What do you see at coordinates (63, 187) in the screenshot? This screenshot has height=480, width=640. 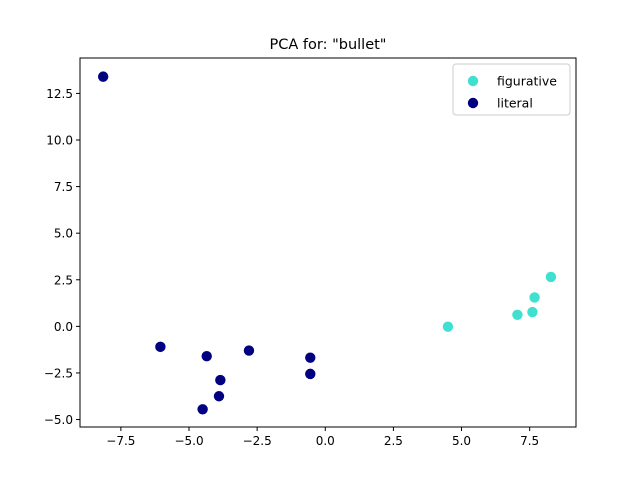 I see `y-tick-label: 7.5` at bounding box center [63, 187].